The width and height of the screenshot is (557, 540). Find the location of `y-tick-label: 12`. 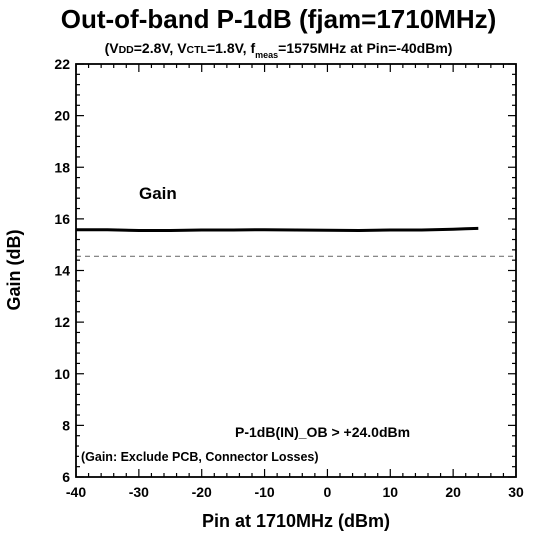

y-tick-label: 12 is located at coordinates (62, 322).